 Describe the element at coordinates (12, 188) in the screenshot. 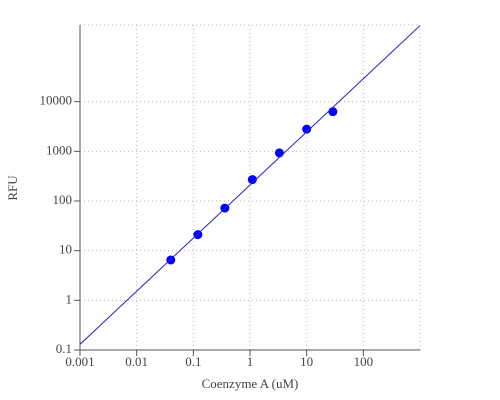

I see `y-axis-label: RFU` at that location.